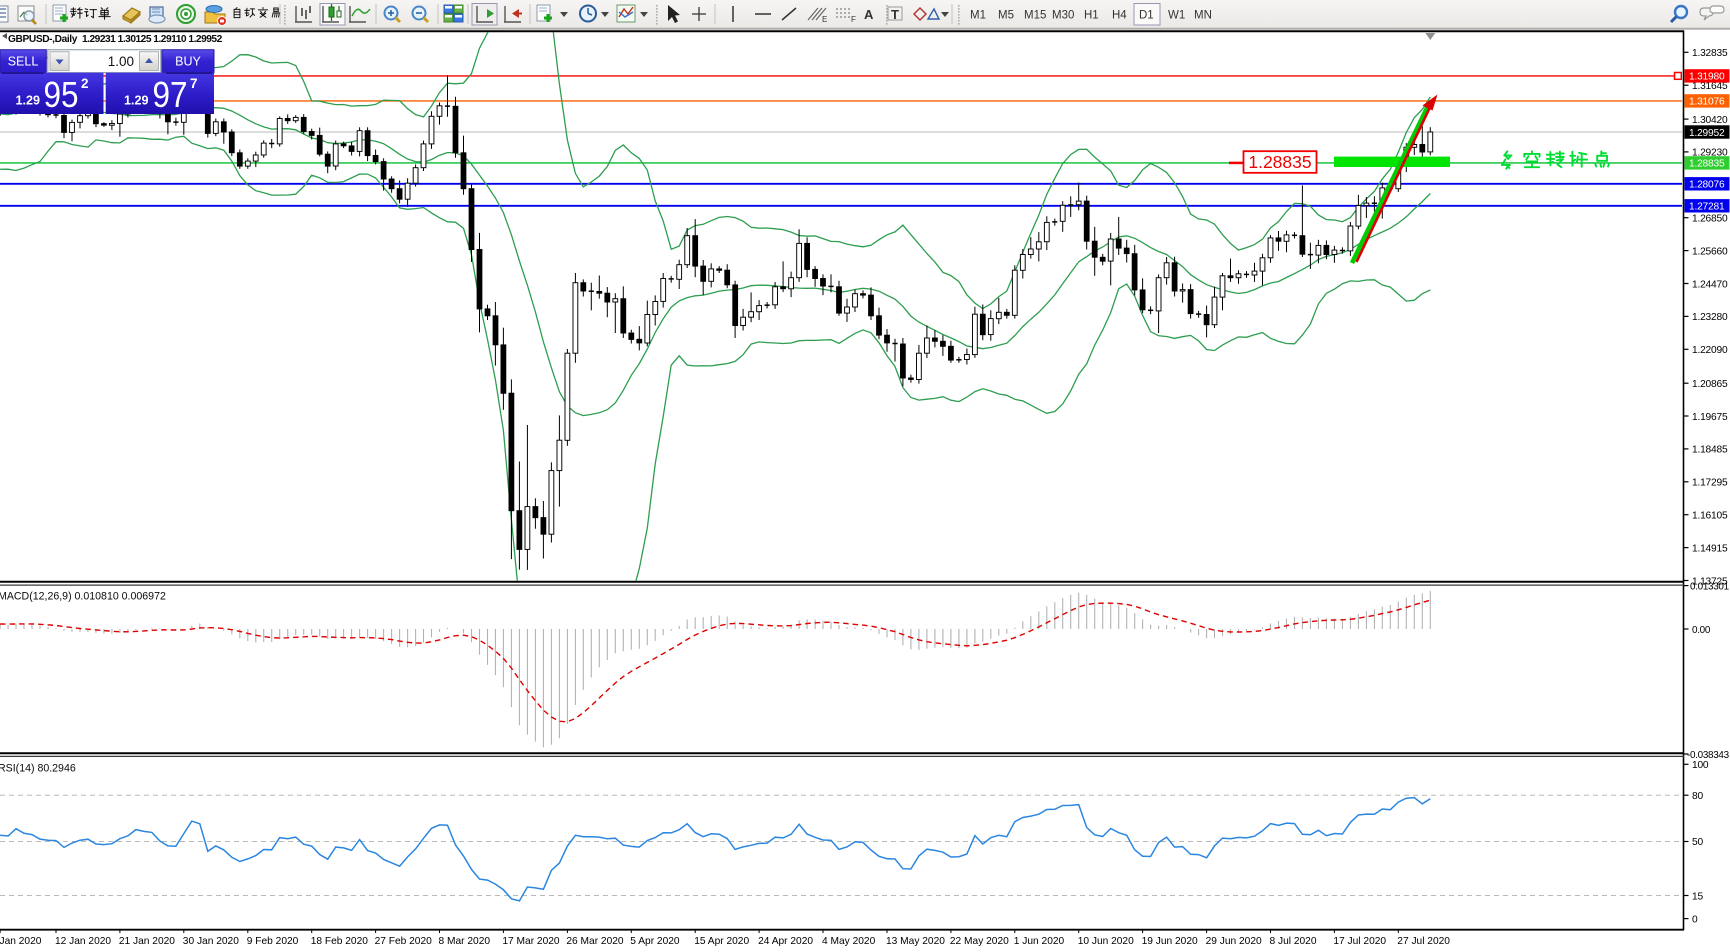  I want to click on svg-text: 1.22090, so click(1710, 350).